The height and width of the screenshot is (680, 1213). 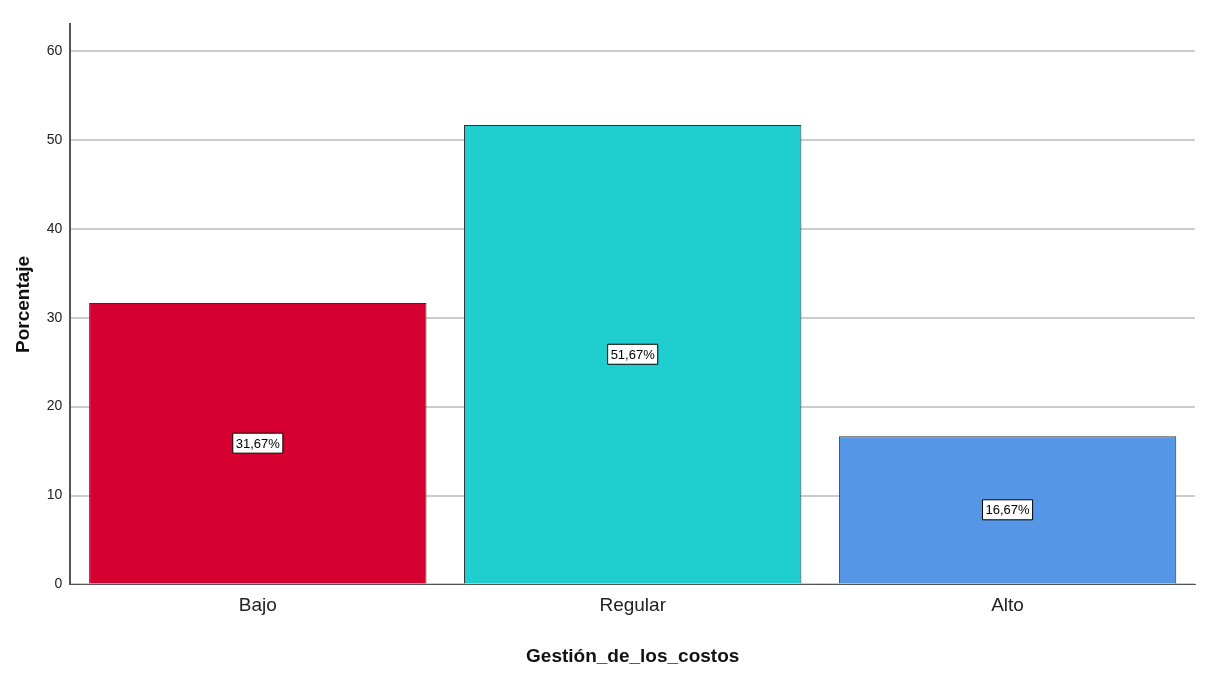 I want to click on y-tick-label: 0, so click(x=58, y=583).